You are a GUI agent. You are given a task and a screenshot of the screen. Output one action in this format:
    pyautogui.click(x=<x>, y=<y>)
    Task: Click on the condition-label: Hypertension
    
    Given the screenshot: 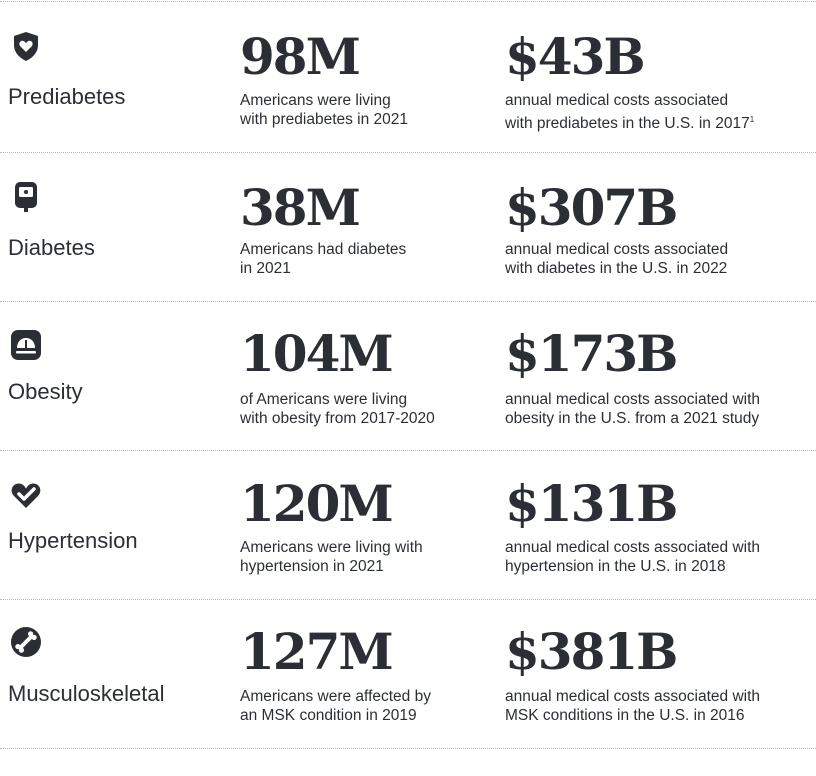 What is the action you would take?
    pyautogui.click(x=73, y=540)
    